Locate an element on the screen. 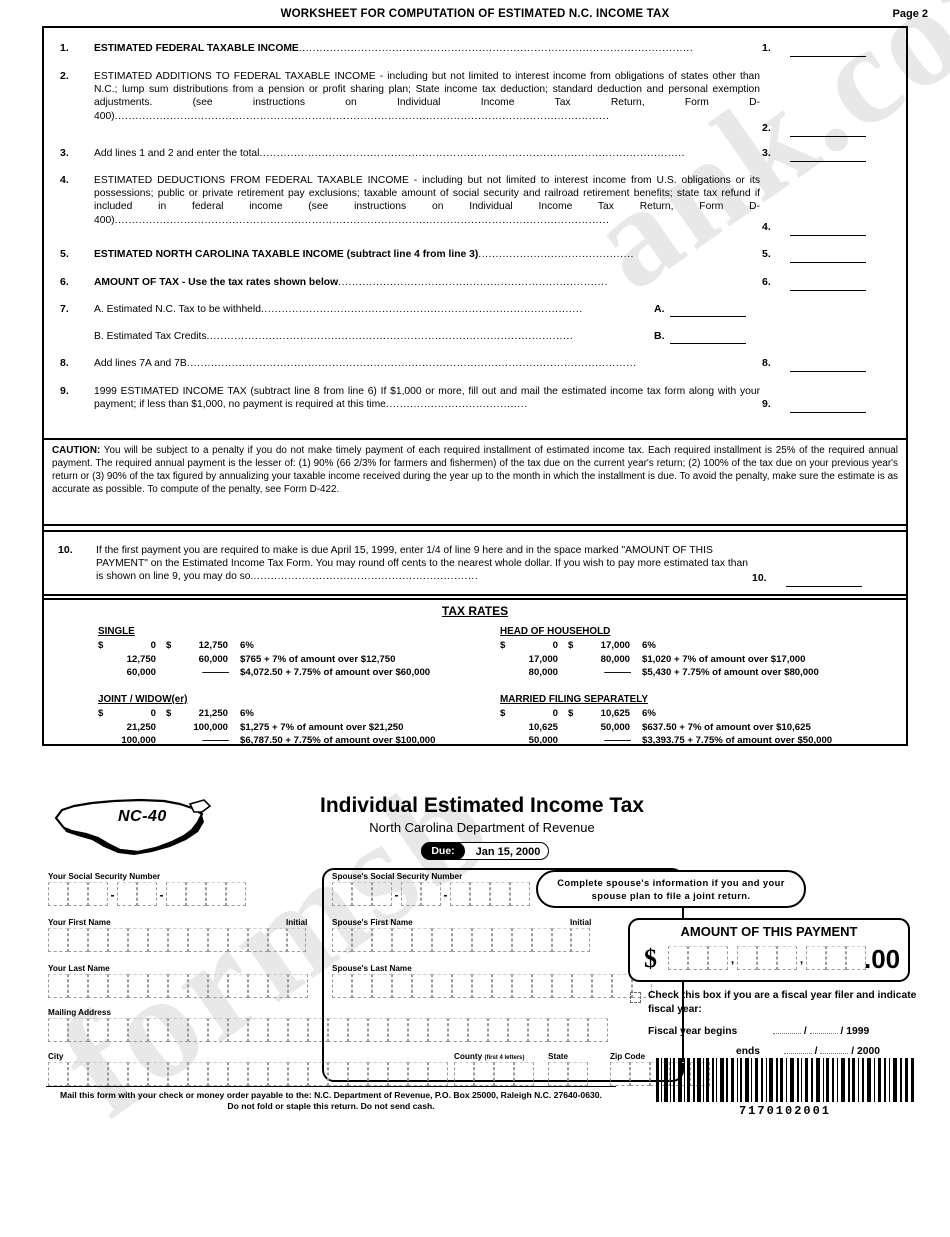 The image size is (950, 1237). input-city is located at coordinates (248, 1074).